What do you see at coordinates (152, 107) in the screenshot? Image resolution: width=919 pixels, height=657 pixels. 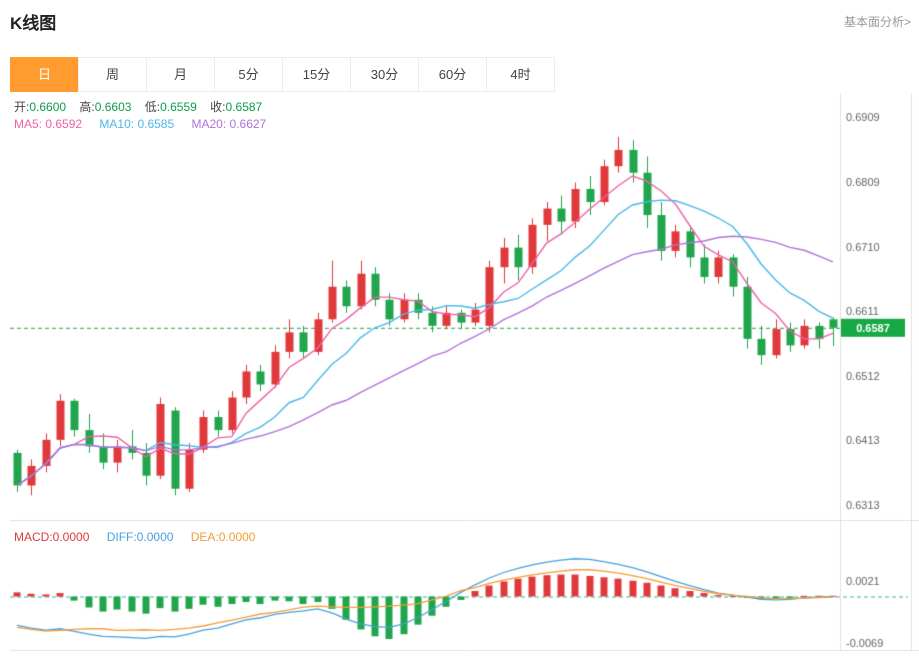 I see `low-label: 低:` at bounding box center [152, 107].